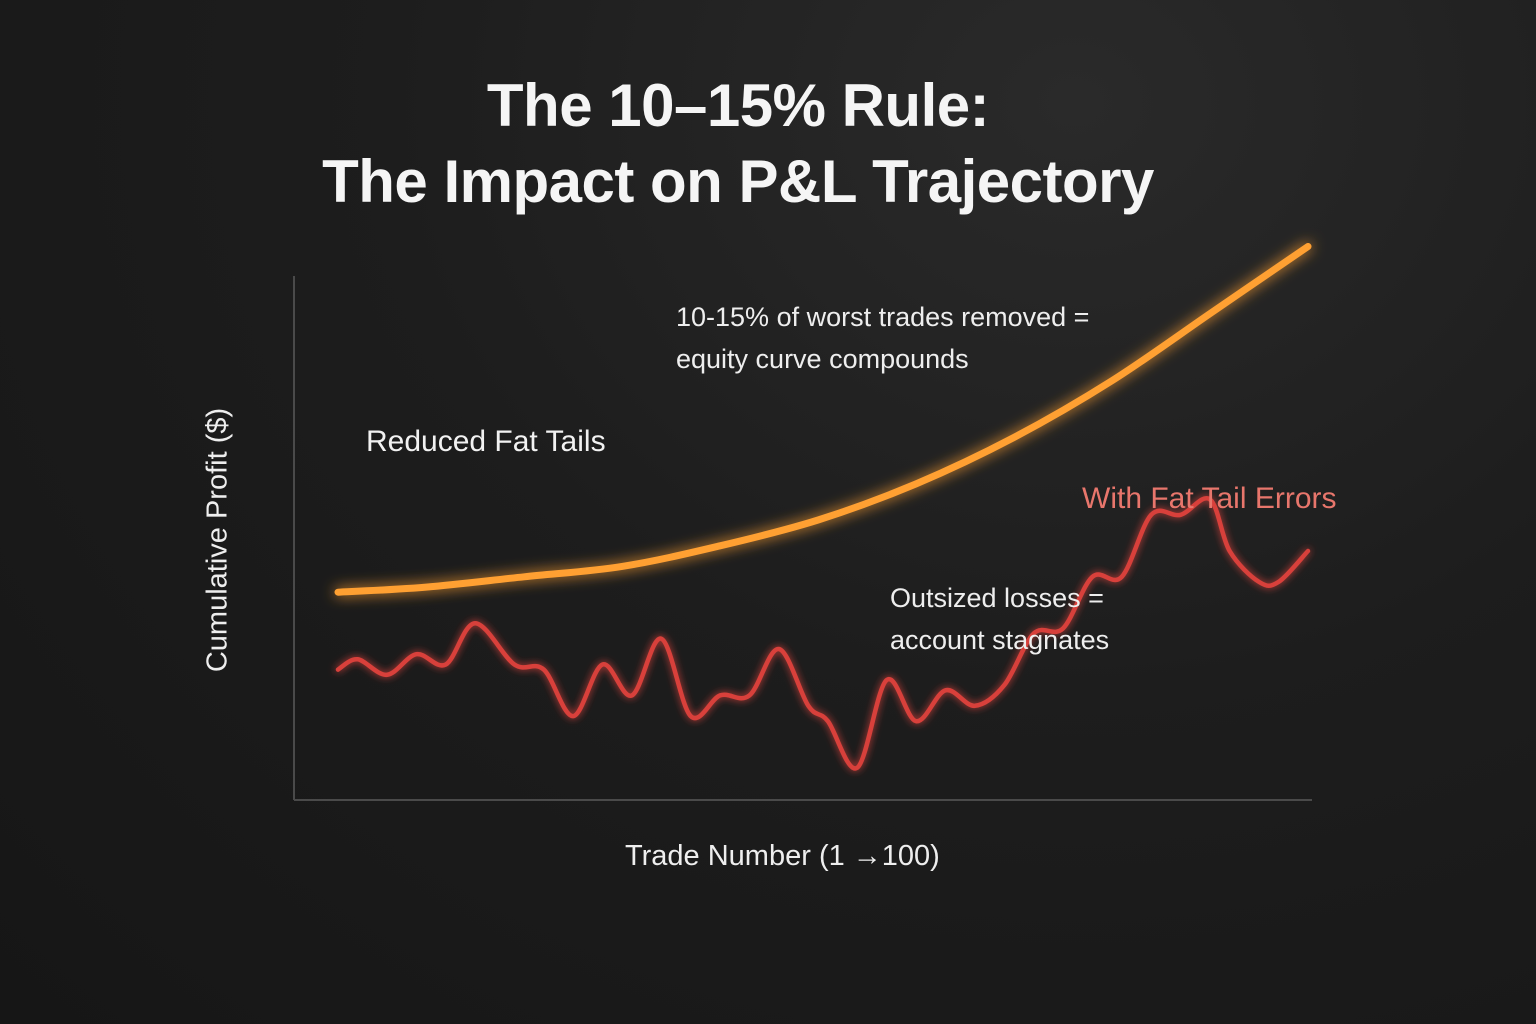  I want to click on annotation-stagnation-line-1: Outsized losses =, so click(997, 598).